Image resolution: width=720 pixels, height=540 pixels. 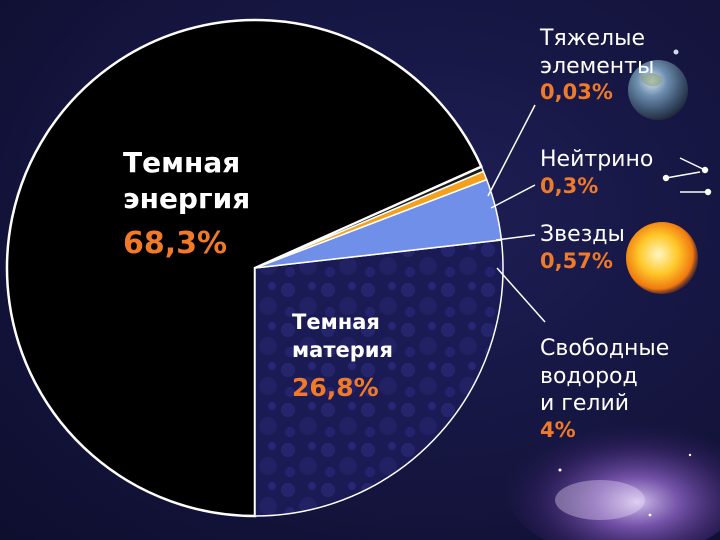 What do you see at coordinates (569, 185) in the screenshot?
I see `neutrino-value: 0,3%` at bounding box center [569, 185].